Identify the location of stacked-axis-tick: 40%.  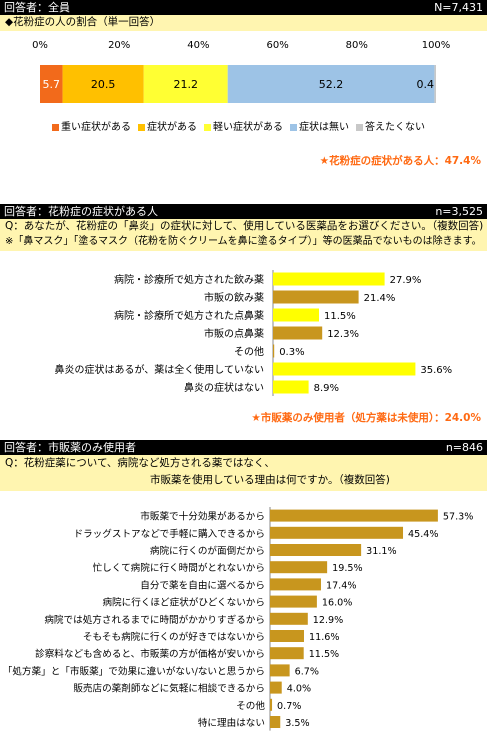
(198, 45).